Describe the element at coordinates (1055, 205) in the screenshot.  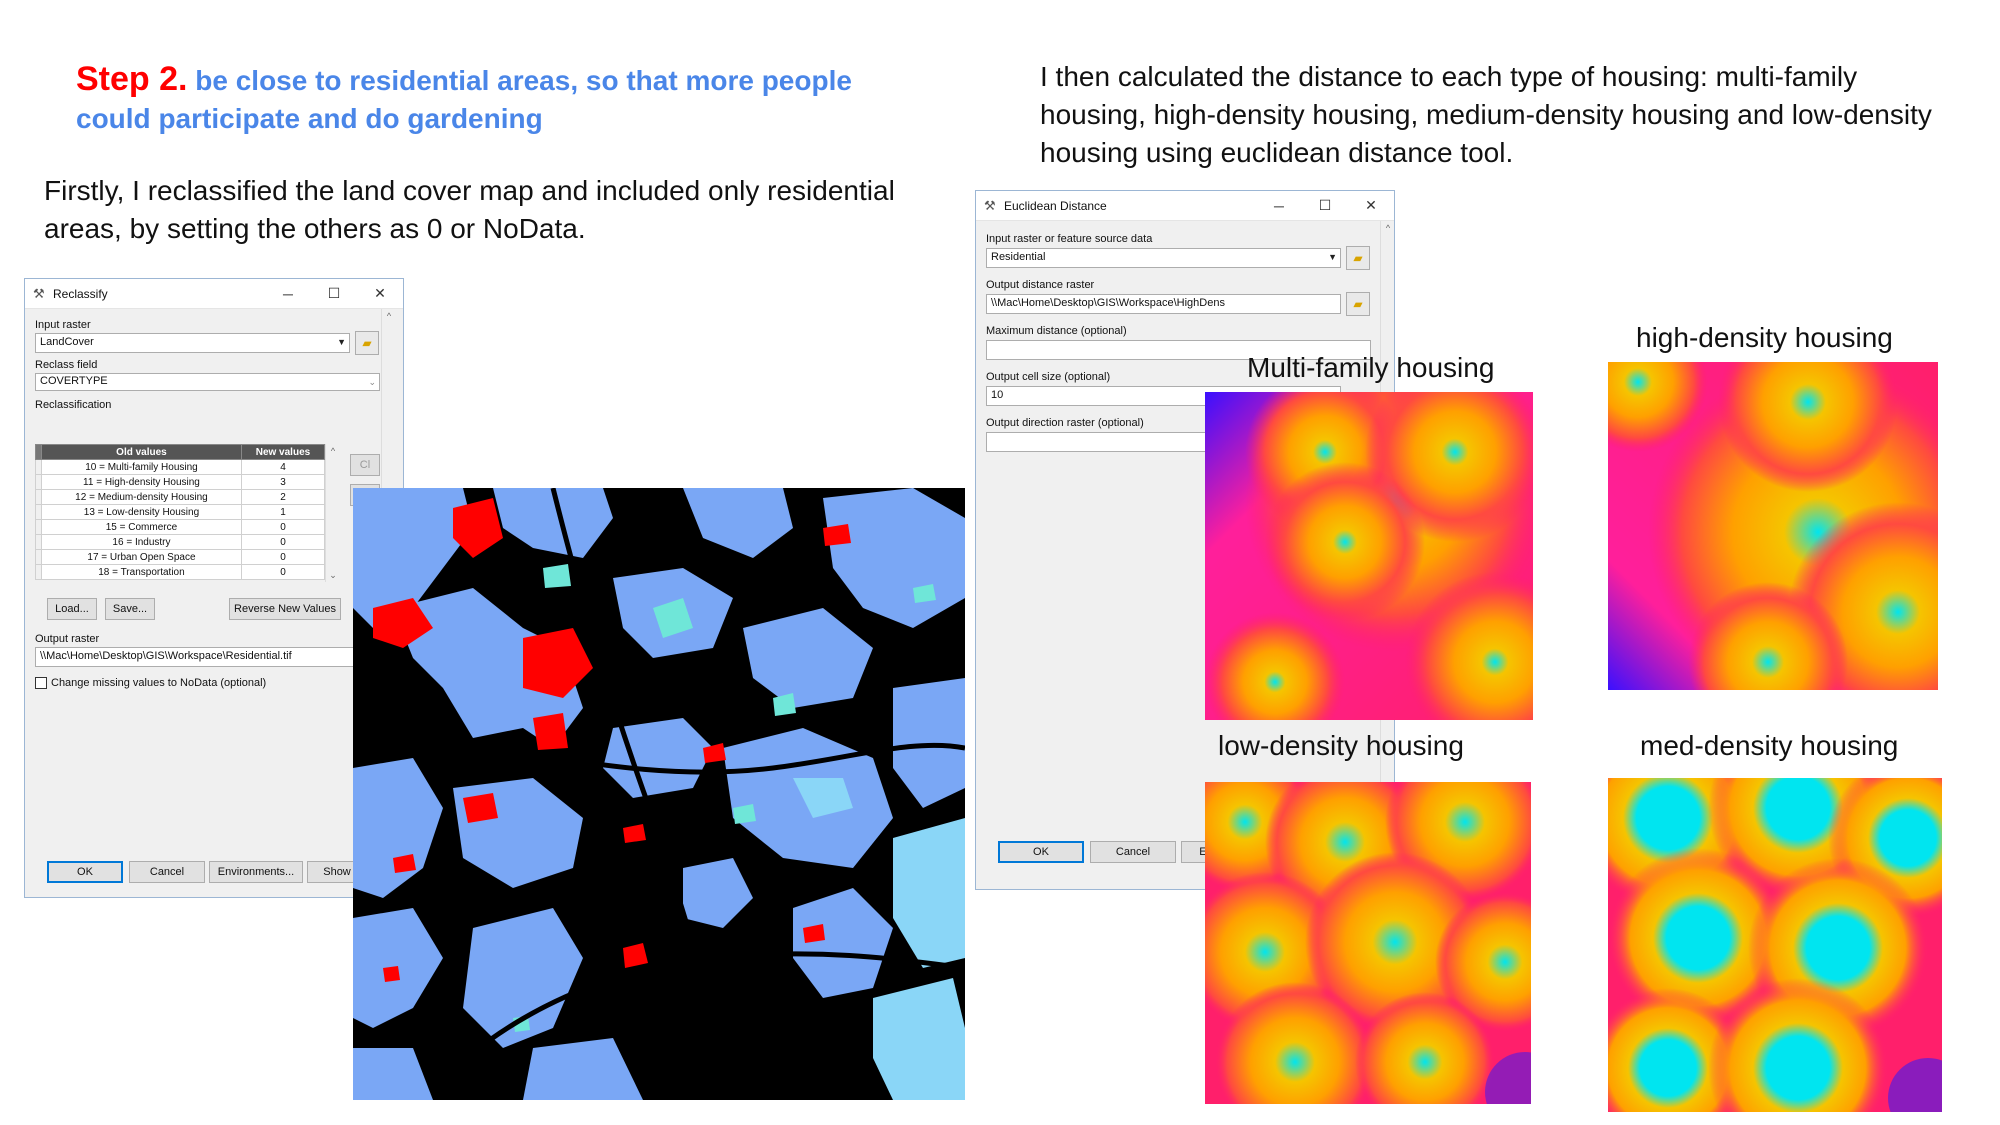
I see `euclidean-title: Euclidean Distance` at that location.